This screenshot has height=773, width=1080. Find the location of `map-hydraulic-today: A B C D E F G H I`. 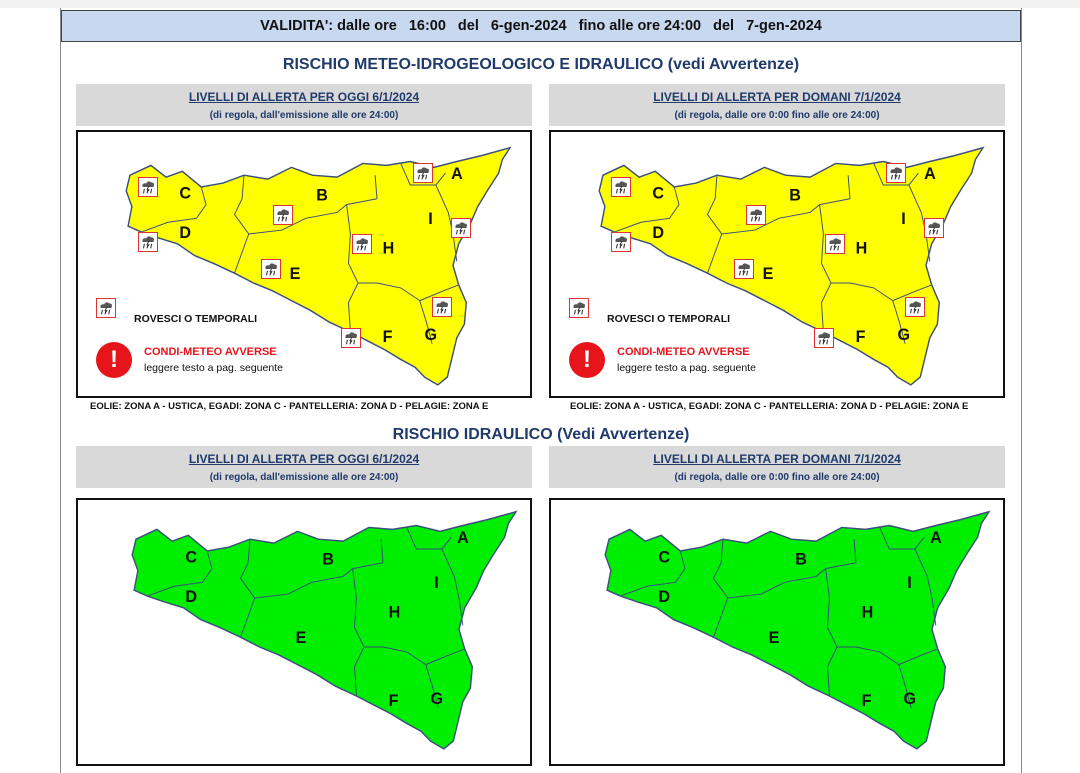

map-hydraulic-today: A B C D E F G H I is located at coordinates (304, 632).